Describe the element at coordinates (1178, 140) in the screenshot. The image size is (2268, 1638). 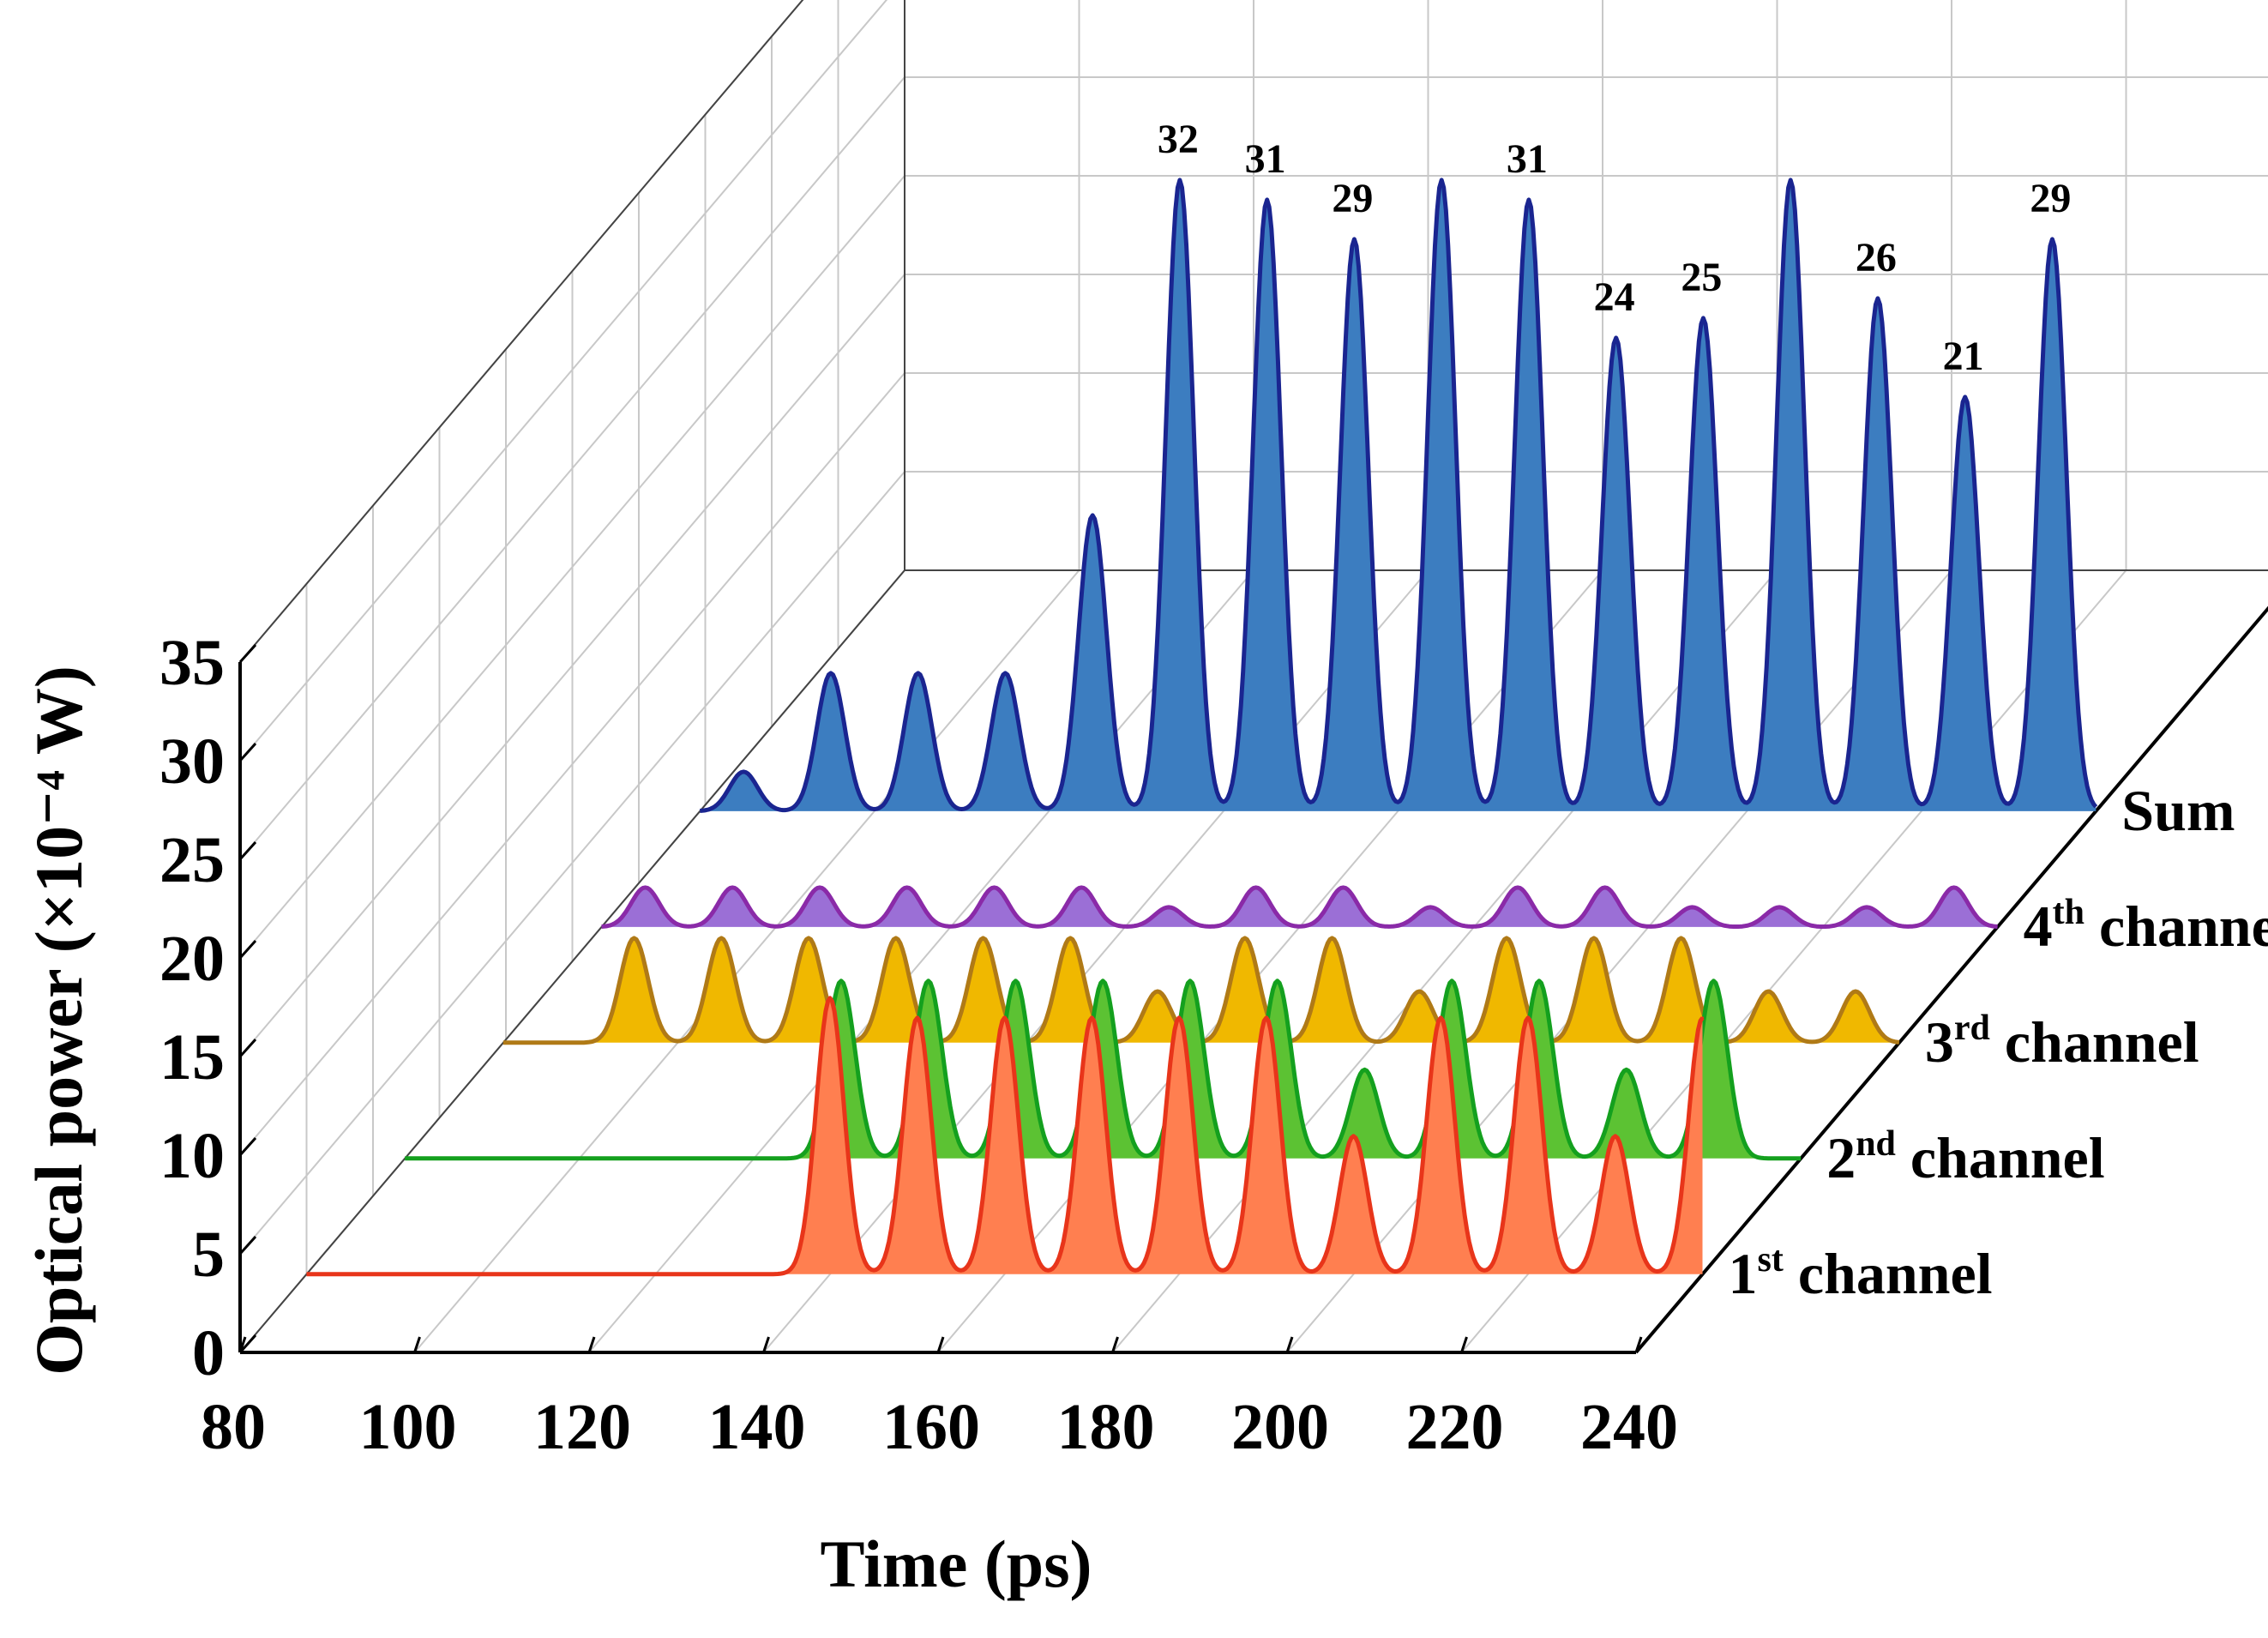
I see `peak-annotation-0: 32` at that location.